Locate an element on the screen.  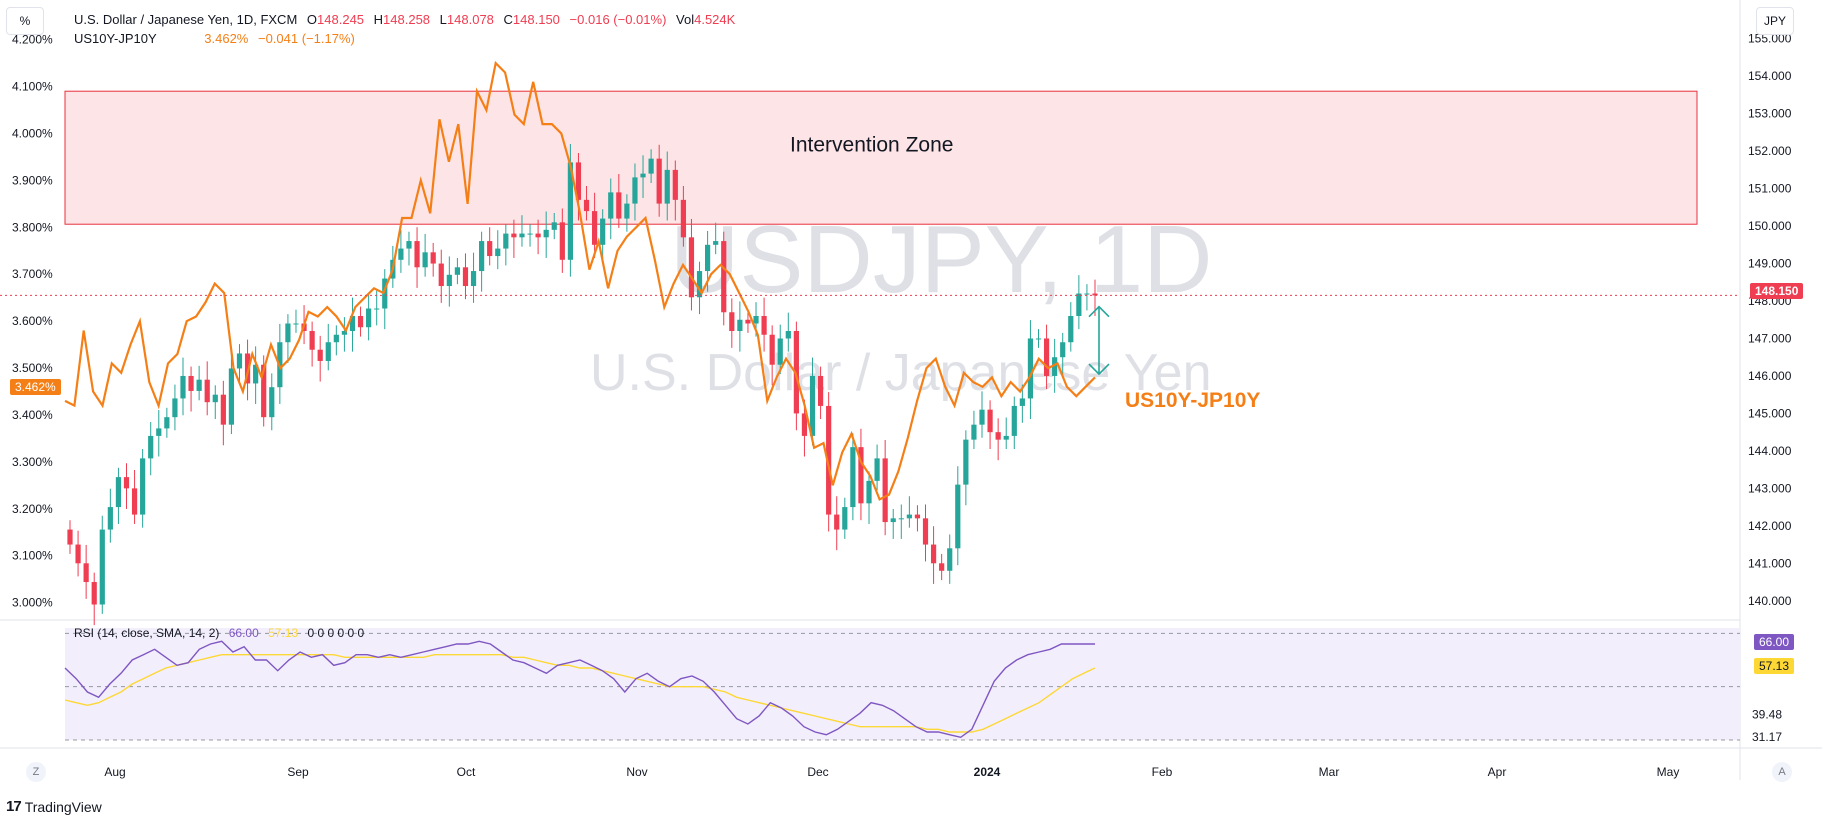
rsi-tick-label: 31.17 is located at coordinates (1767, 737).